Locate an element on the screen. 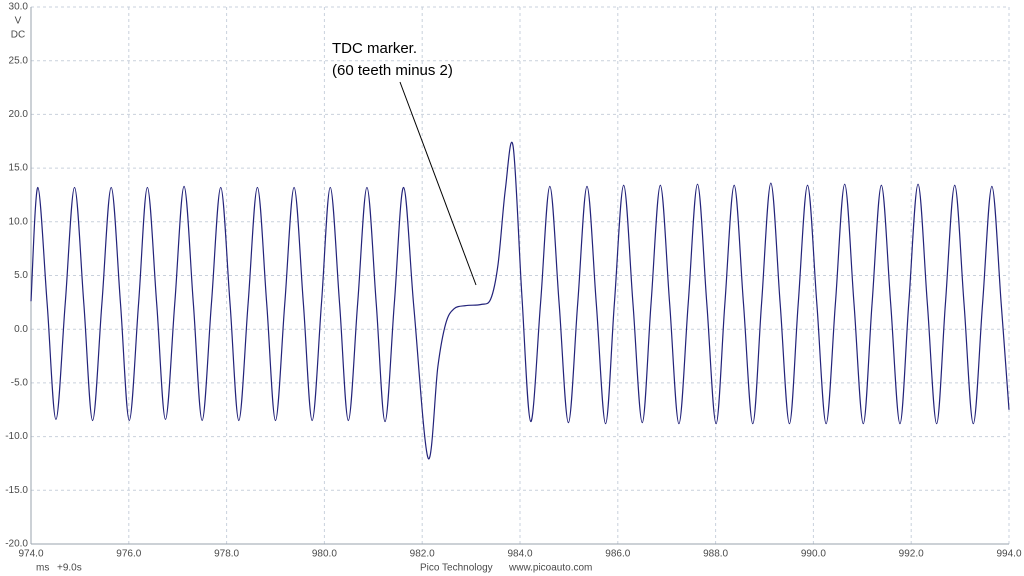  y-tick-label: 10.0 is located at coordinates (19, 221).